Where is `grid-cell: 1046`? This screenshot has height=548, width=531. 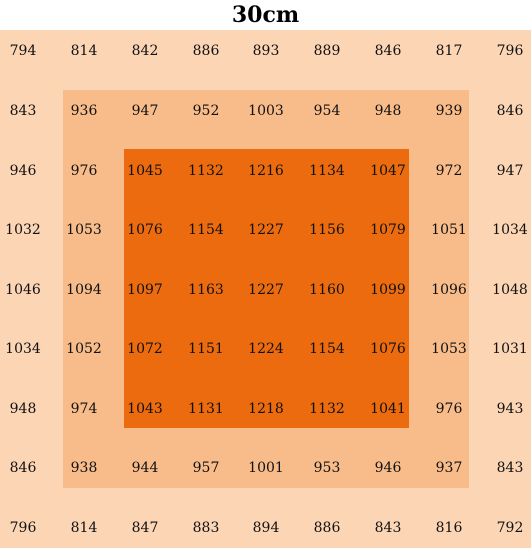
grid-cell: 1046 is located at coordinates (23, 290).